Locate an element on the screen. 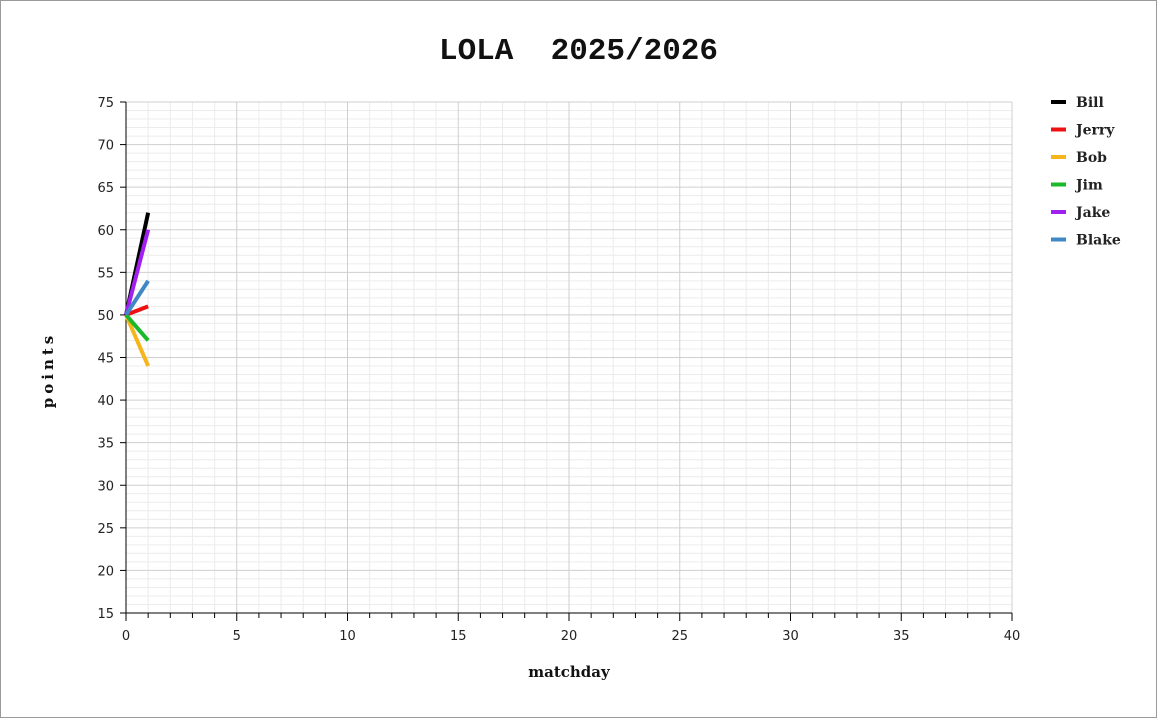 The height and width of the screenshot is (718, 1157). series-line-jake is located at coordinates (137, 272).